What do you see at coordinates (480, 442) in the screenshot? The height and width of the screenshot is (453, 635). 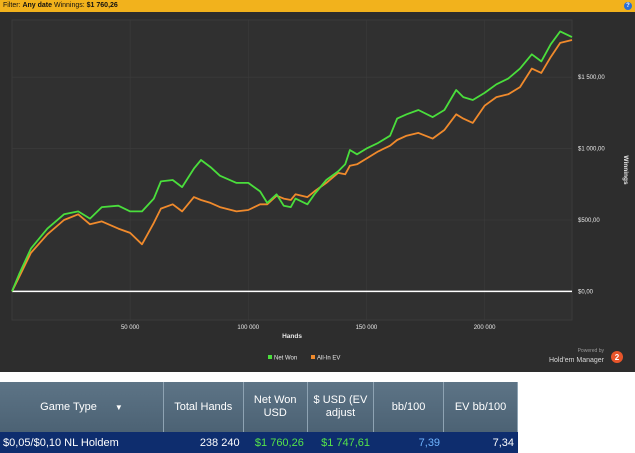 I see `cell-ev-bb100: 7,34` at bounding box center [480, 442].